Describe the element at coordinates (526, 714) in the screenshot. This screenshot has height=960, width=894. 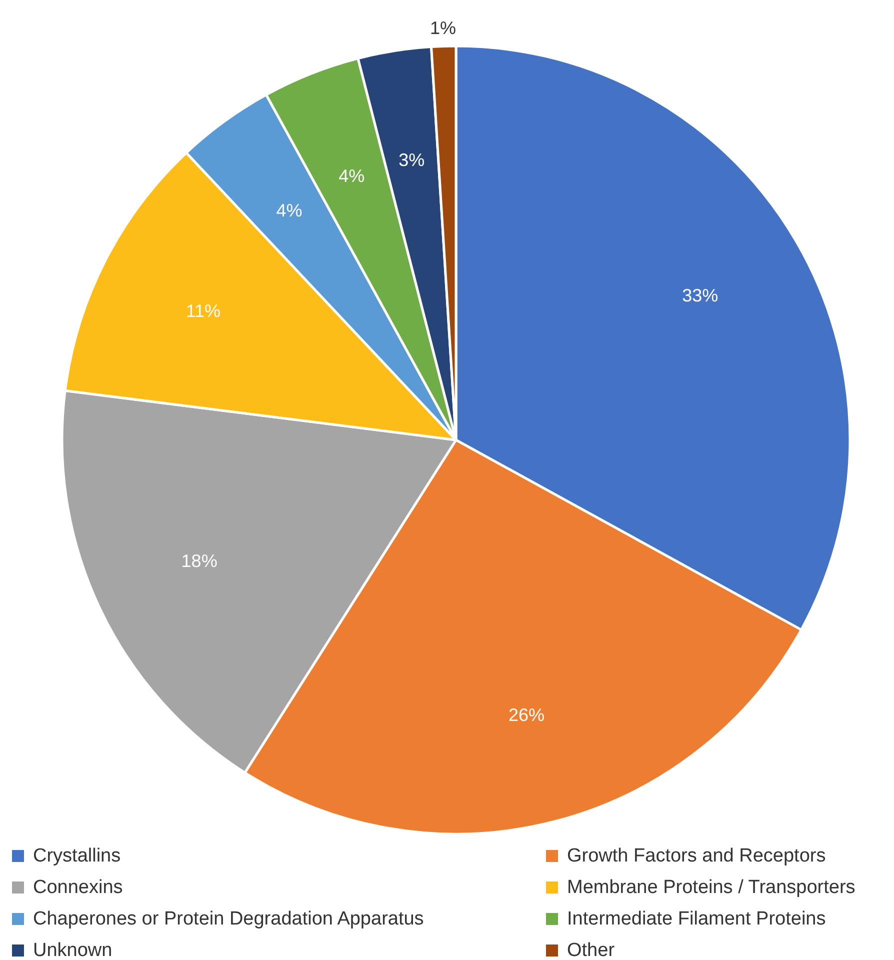
I see `data-label: 26%` at that location.